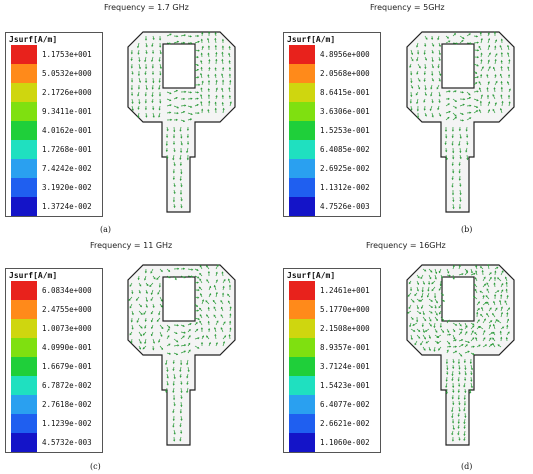  Describe the element at coordinates (67, 328) in the screenshot. I see `legend-value: 1.0073e+000` at that location.